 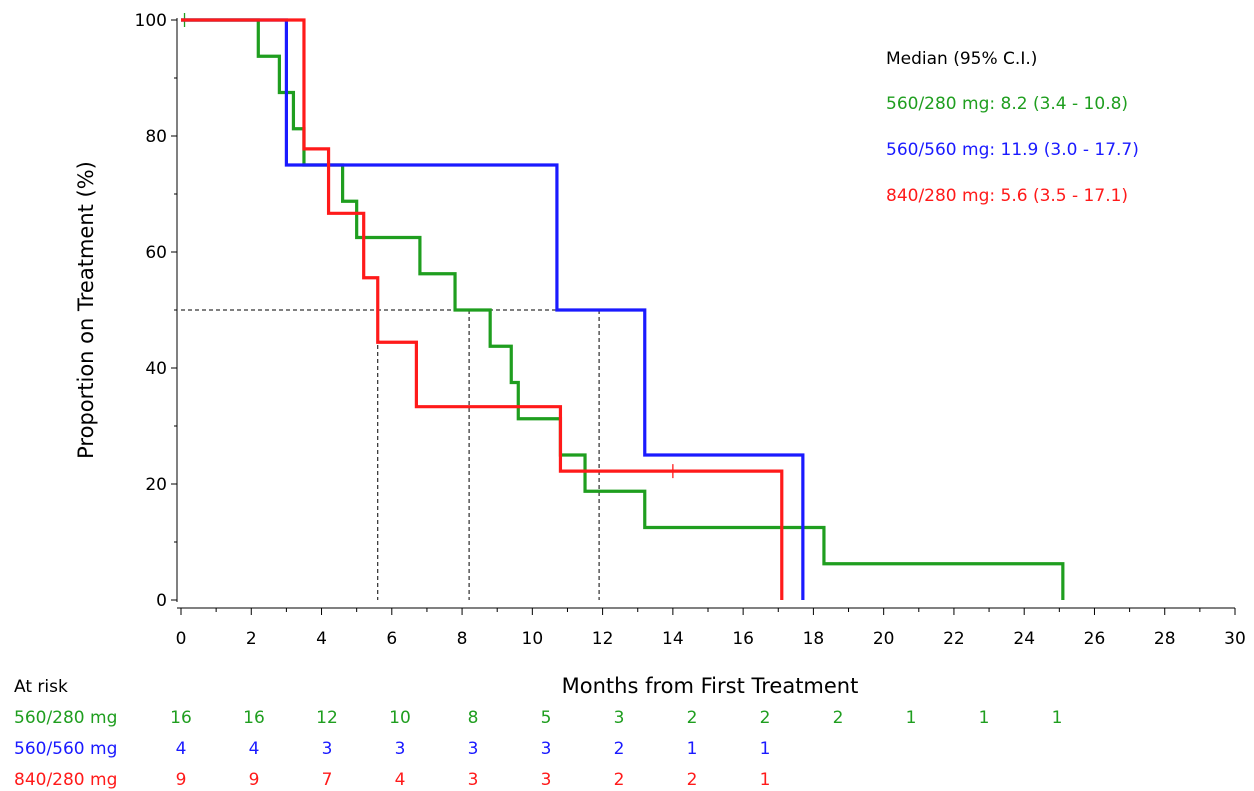 I want to click on x-tick-label: 6, so click(x=391, y=639).